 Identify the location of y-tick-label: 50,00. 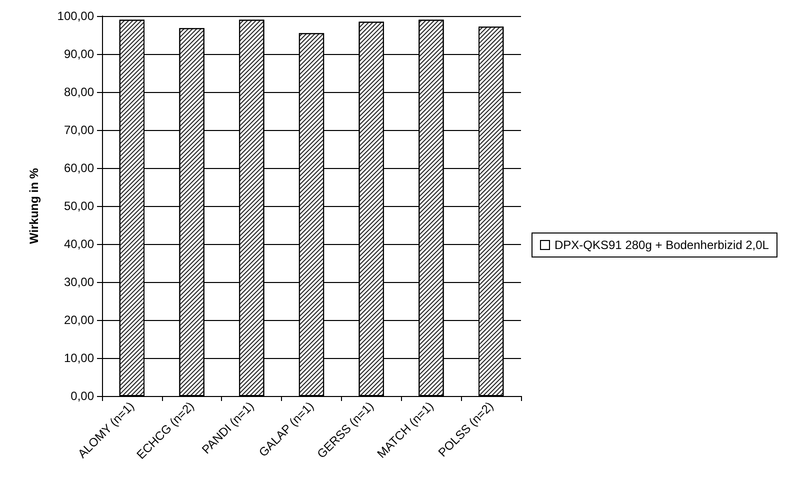
(79, 206).